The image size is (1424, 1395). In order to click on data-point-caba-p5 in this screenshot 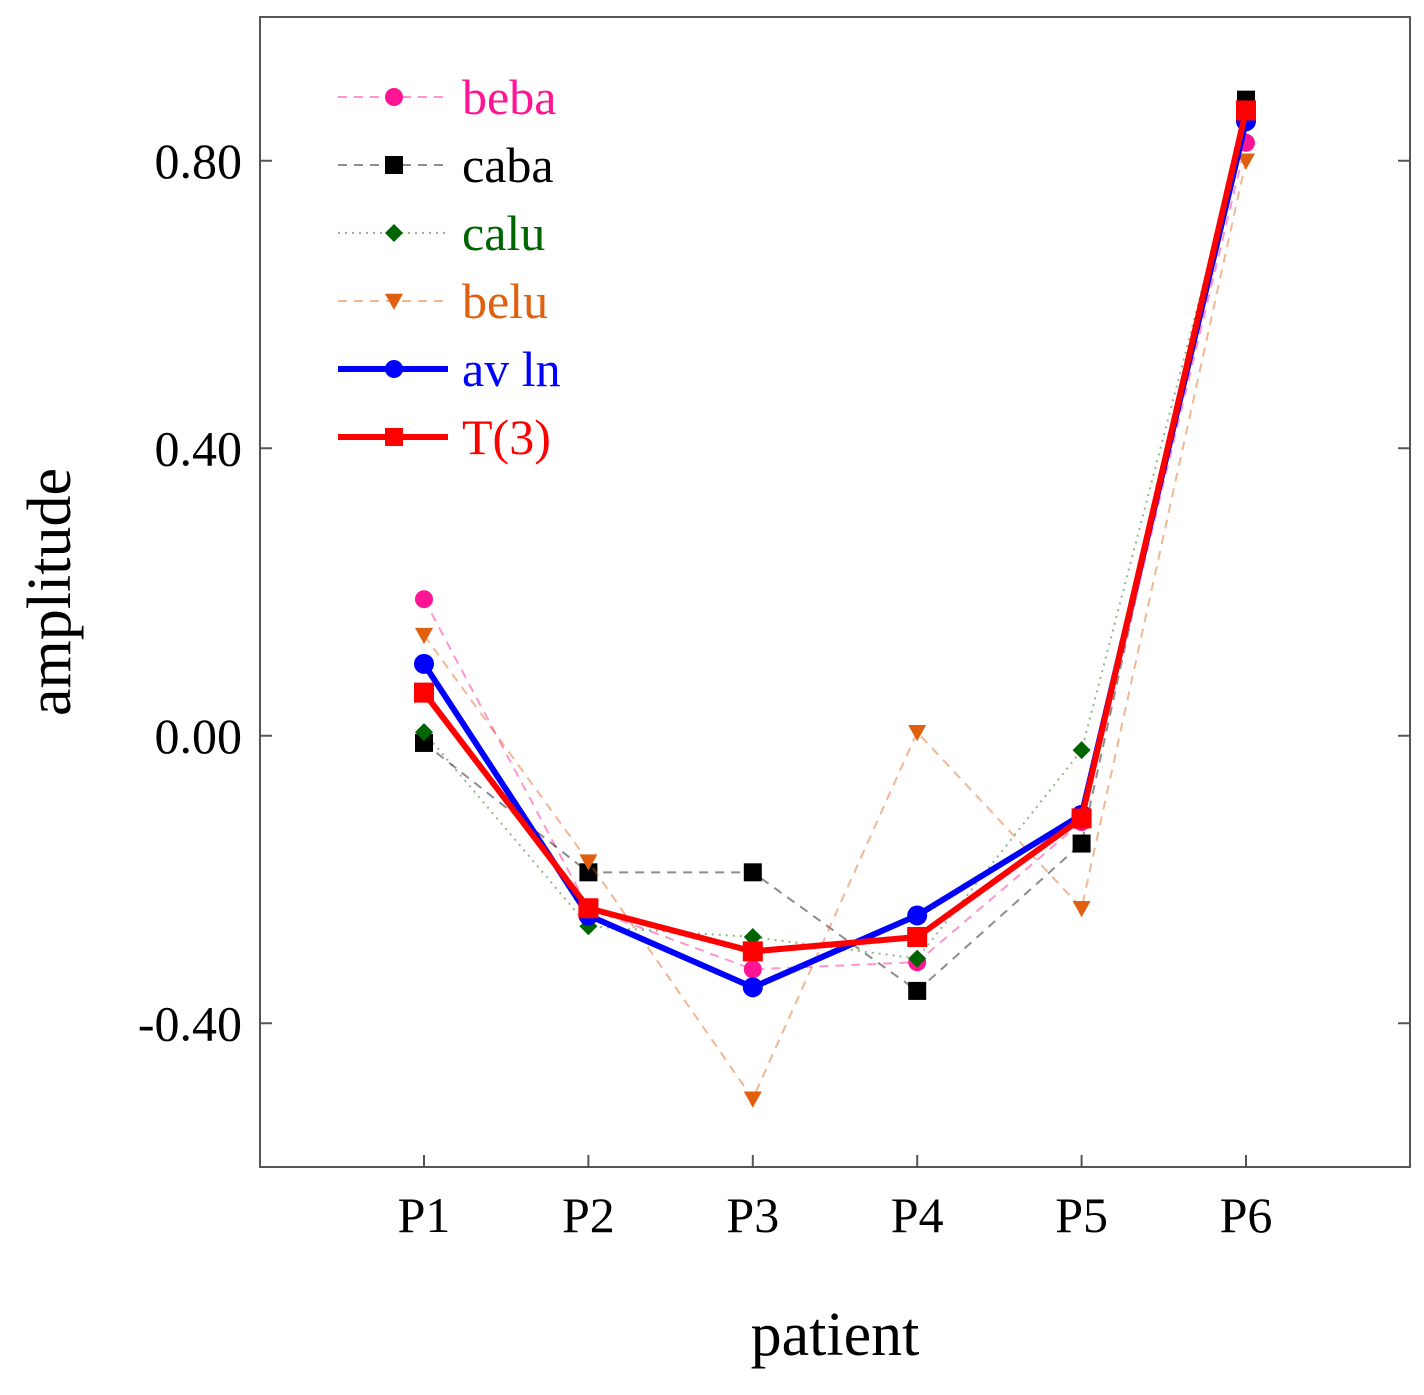, I will do `click(1081, 843)`.